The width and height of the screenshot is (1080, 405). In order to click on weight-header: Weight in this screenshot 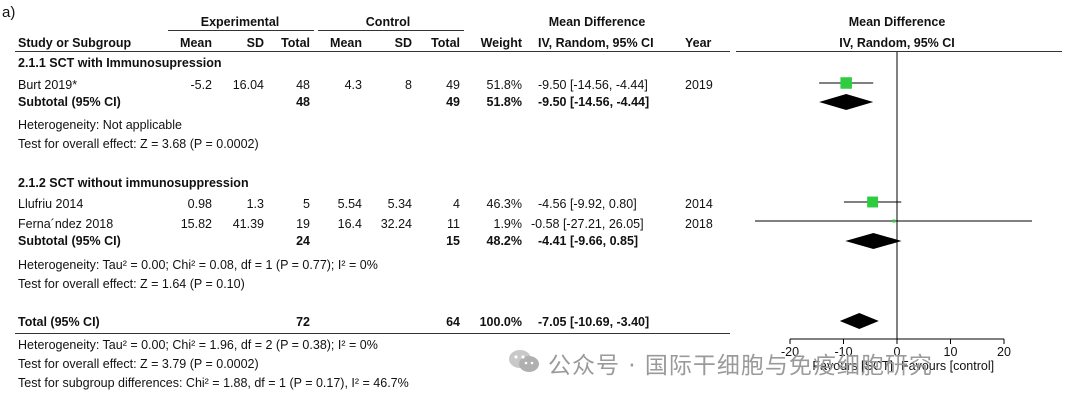, I will do `click(501, 43)`.